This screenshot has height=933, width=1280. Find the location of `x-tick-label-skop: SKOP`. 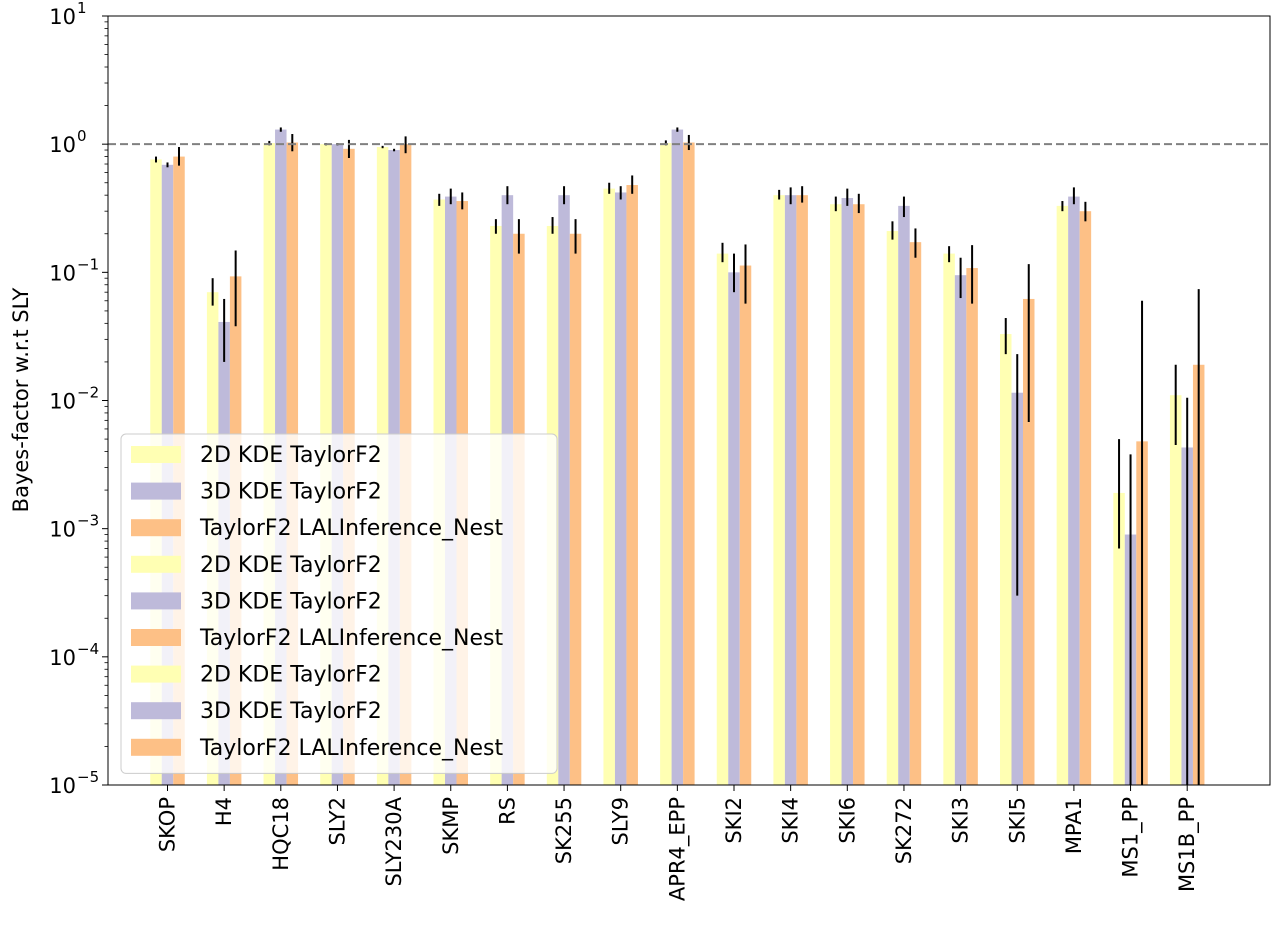

x-tick-label-skop: SKOP is located at coordinates (168, 824).